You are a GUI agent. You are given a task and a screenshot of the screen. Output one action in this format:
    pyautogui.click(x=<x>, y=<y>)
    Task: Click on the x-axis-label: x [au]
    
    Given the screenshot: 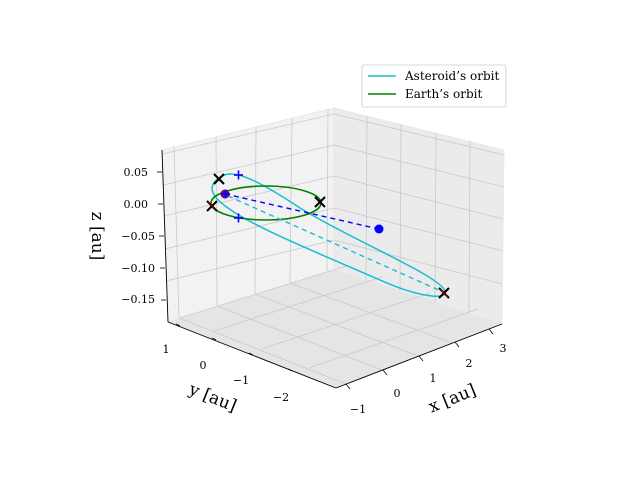 What is the action you would take?
    pyautogui.click(x=452, y=398)
    